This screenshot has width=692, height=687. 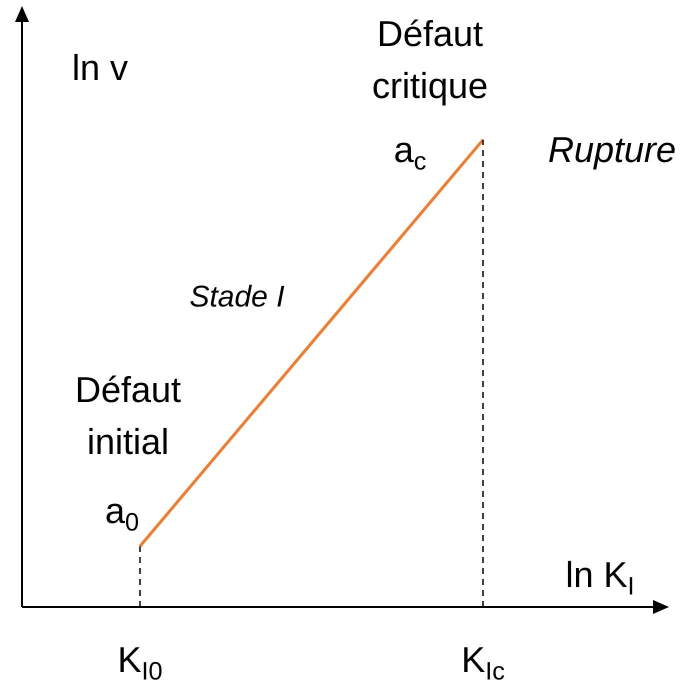 What do you see at coordinates (483, 662) in the screenshot?
I see `x-tick-label: K$_{Ic}$` at bounding box center [483, 662].